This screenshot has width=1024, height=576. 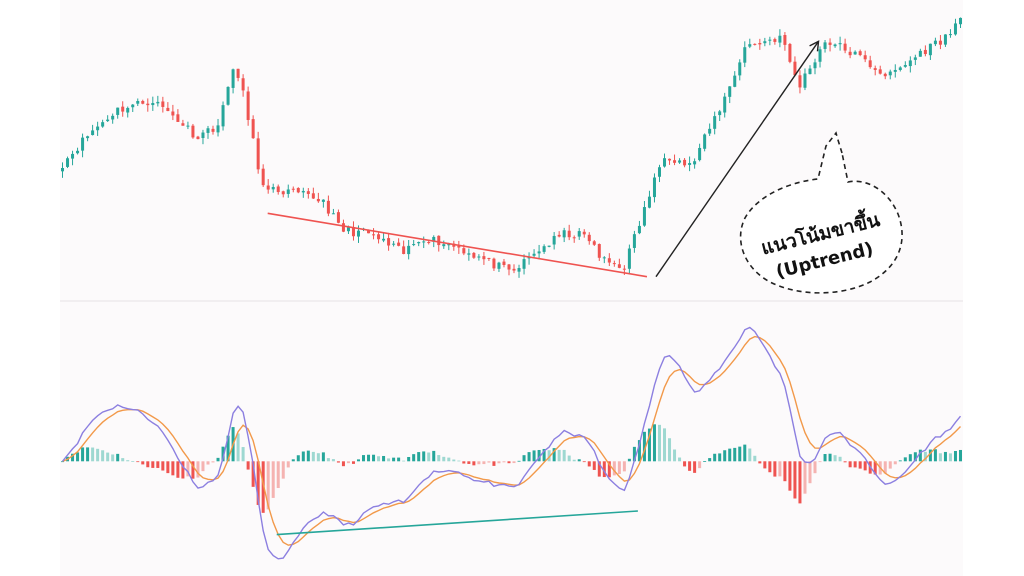 What do you see at coordinates (814, 46) in the screenshot?
I see `uptrend-arrow-head` at bounding box center [814, 46].